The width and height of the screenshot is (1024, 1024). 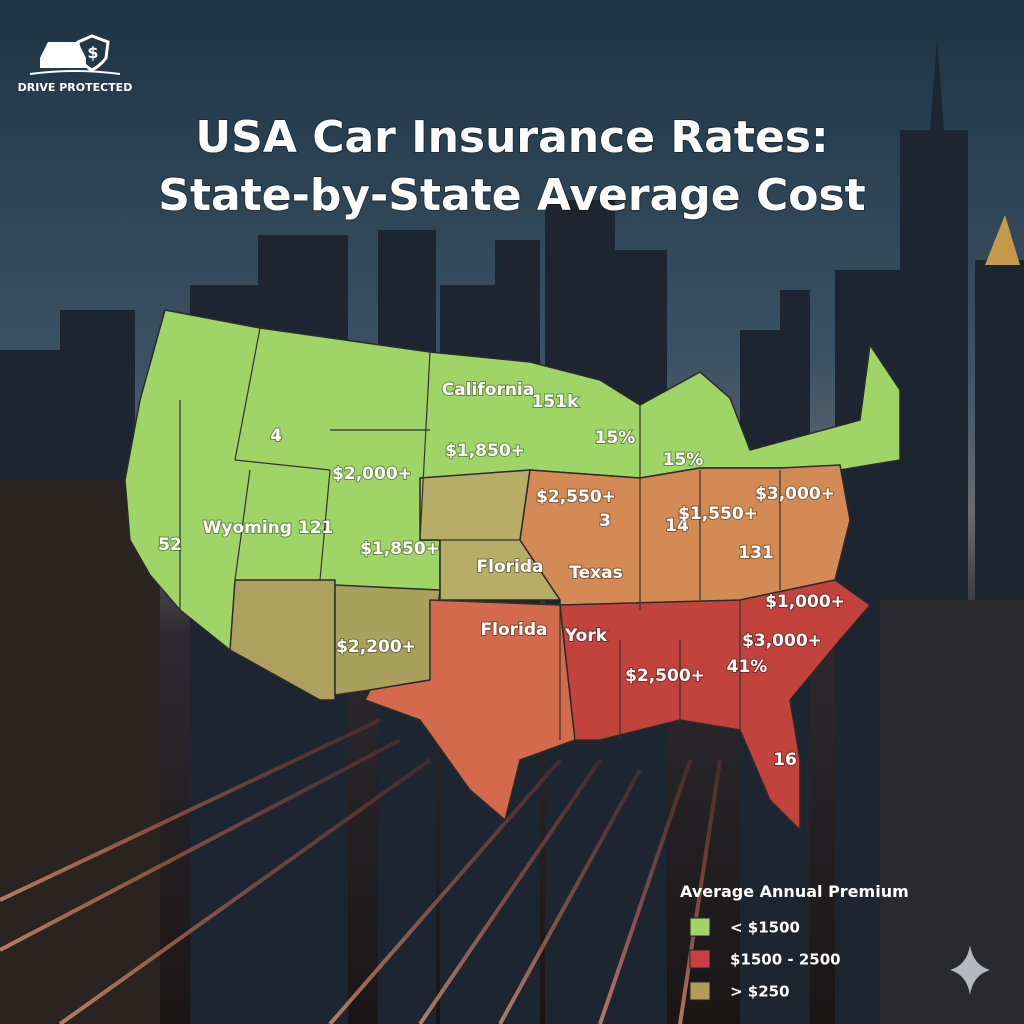 I want to click on map-label: 131, so click(x=756, y=553).